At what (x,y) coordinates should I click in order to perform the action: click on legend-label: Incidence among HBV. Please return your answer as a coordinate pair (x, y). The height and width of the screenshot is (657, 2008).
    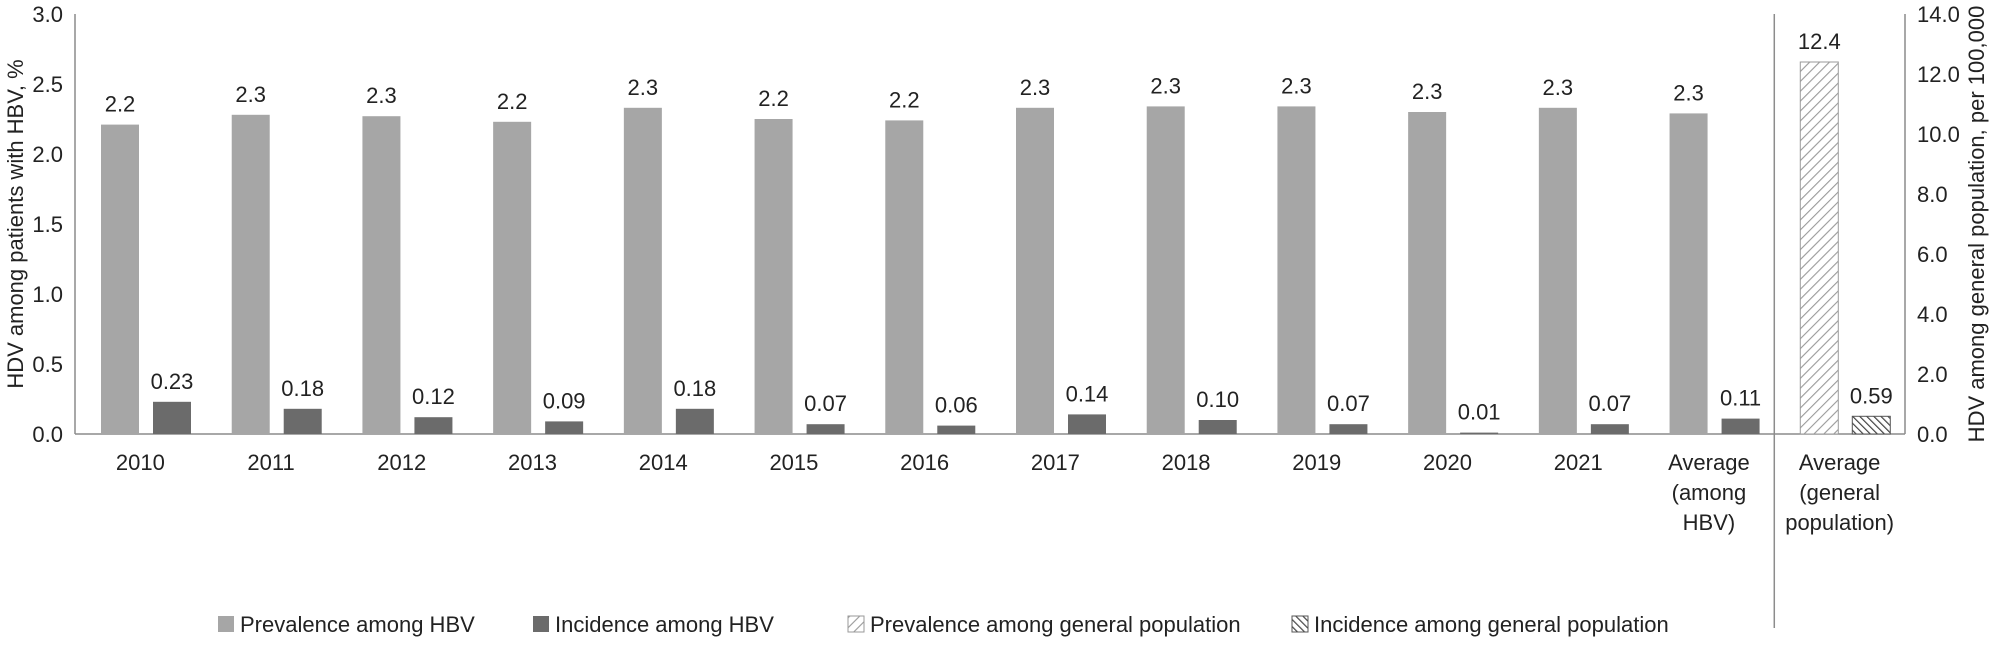
    Looking at the image, I should click on (664, 624).